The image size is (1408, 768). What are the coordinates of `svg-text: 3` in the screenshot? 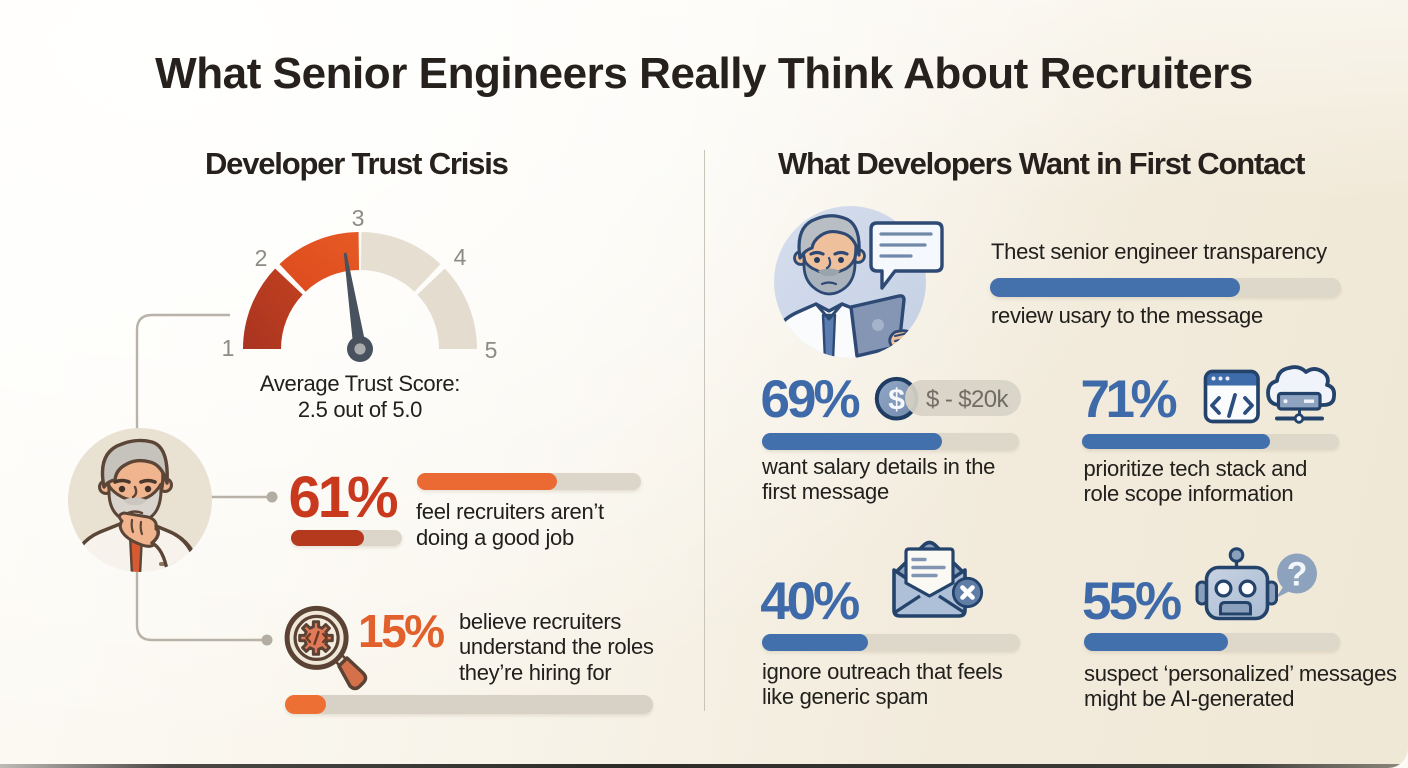 It's located at (358, 218).